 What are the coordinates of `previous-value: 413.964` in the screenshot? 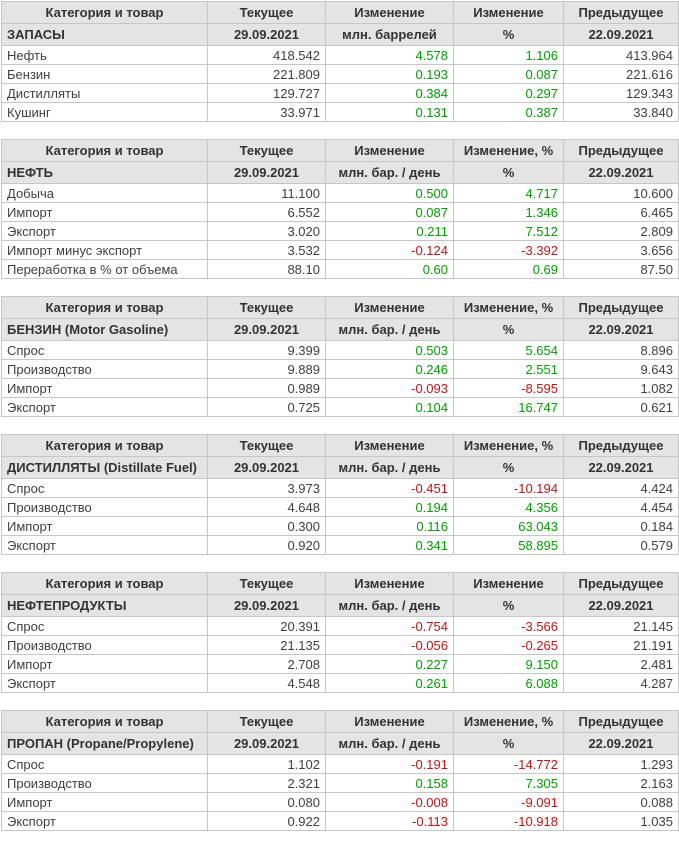 It's located at (621, 55).